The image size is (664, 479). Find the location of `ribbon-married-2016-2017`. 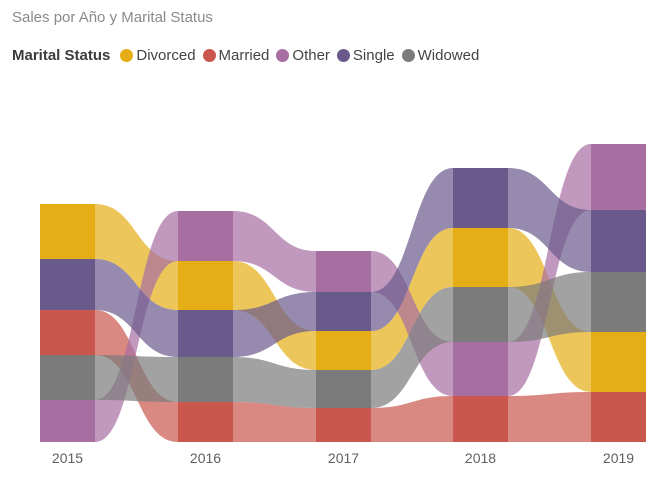

ribbon-married-2016-2017 is located at coordinates (274, 422).